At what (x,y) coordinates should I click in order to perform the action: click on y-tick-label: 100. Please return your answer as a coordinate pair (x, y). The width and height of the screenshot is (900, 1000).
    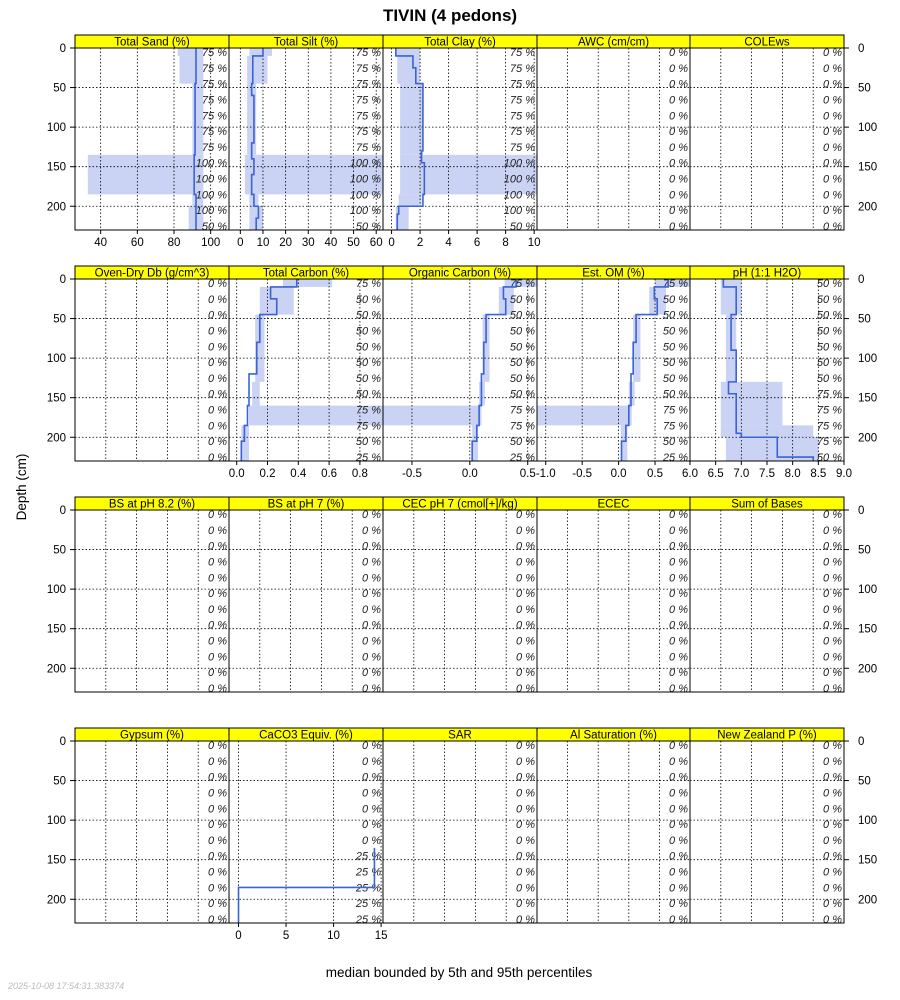
    Looking at the image, I should click on (867, 821).